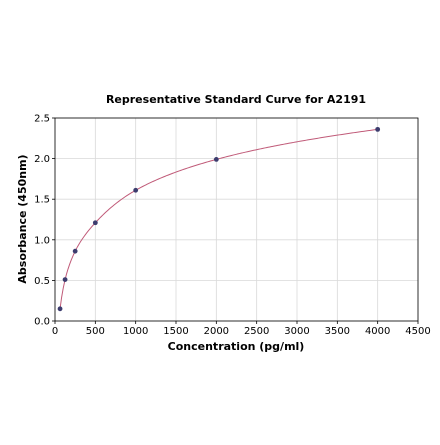 This screenshot has width=440, height=445. Describe the element at coordinates (135, 331) in the screenshot. I see `x-tick-label: 1000` at that location.